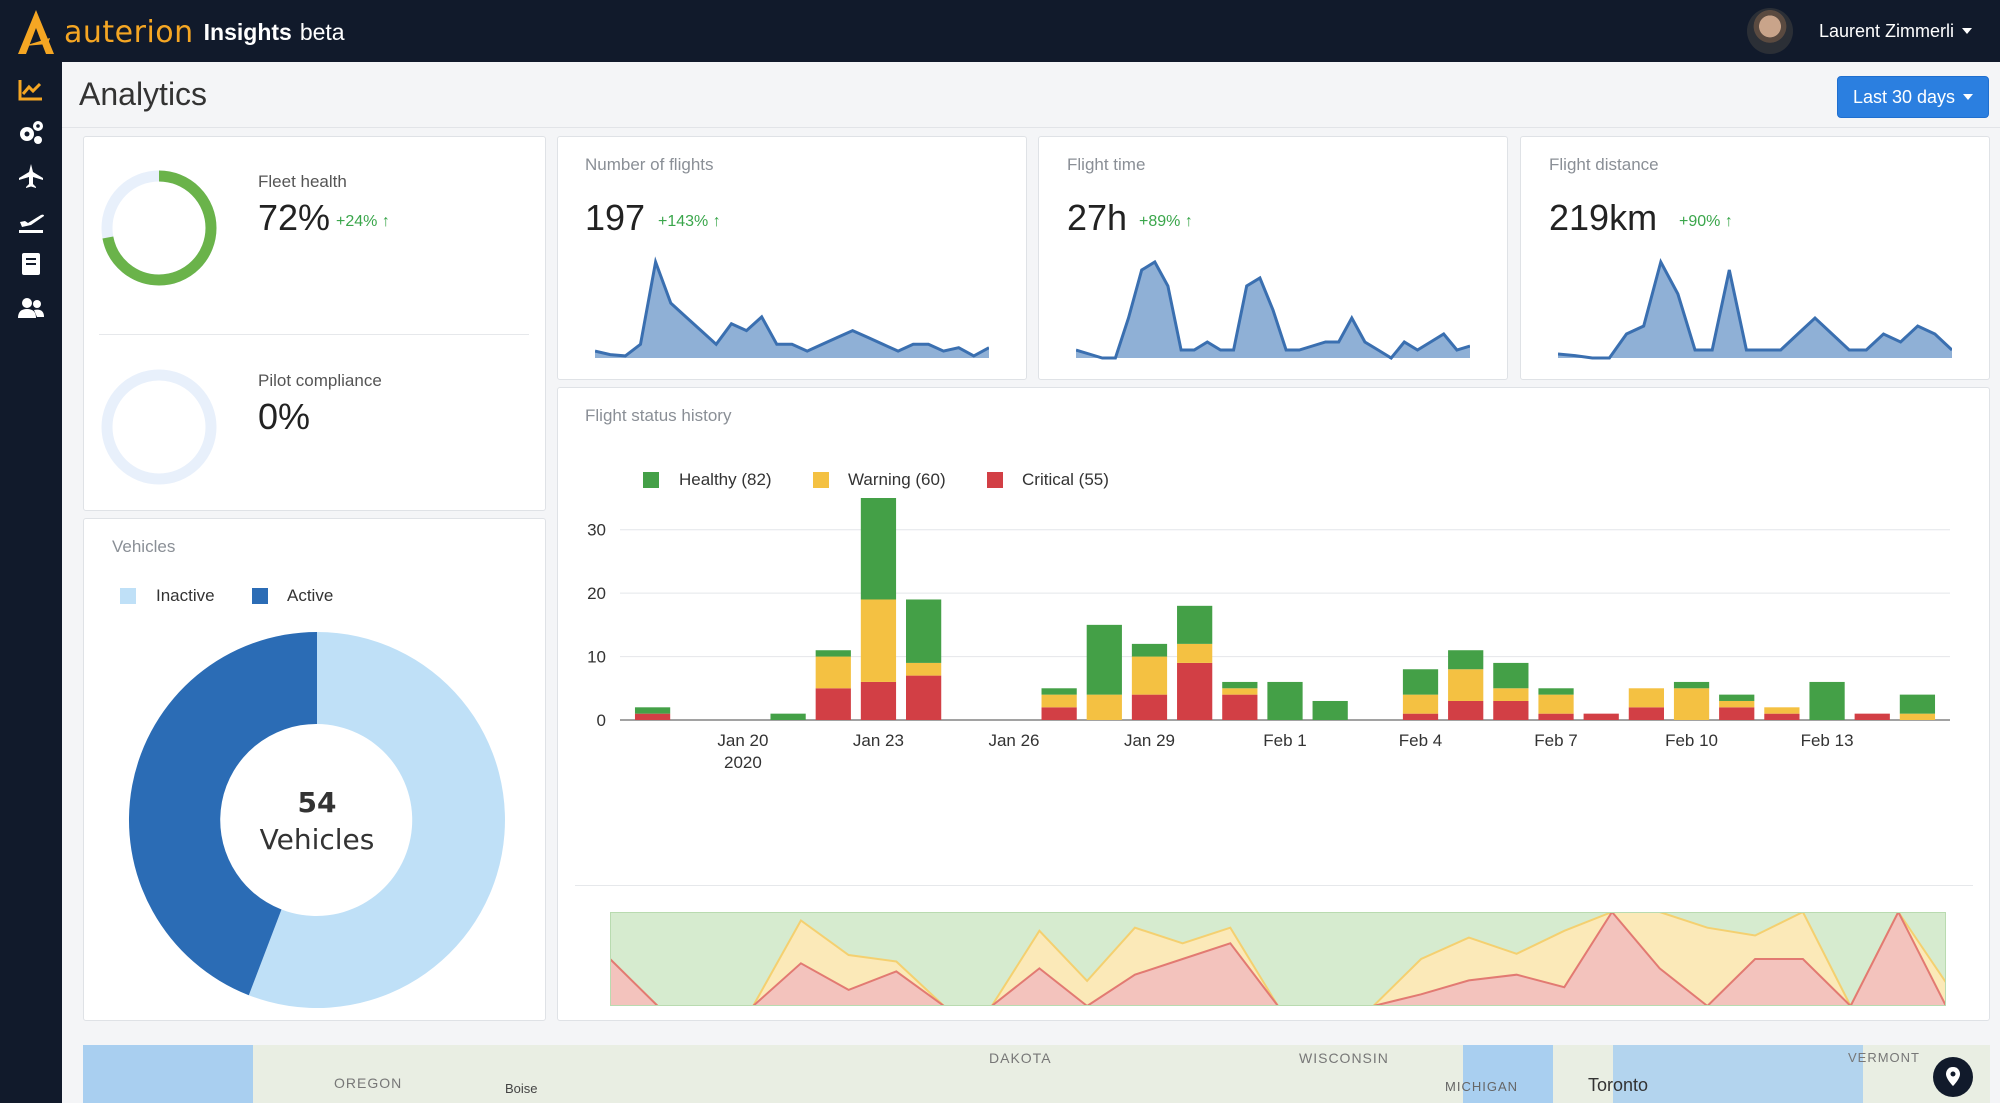 The height and width of the screenshot is (1103, 2000). What do you see at coordinates (159, 427) in the screenshot?
I see `pilot-compliance-gauge` at bounding box center [159, 427].